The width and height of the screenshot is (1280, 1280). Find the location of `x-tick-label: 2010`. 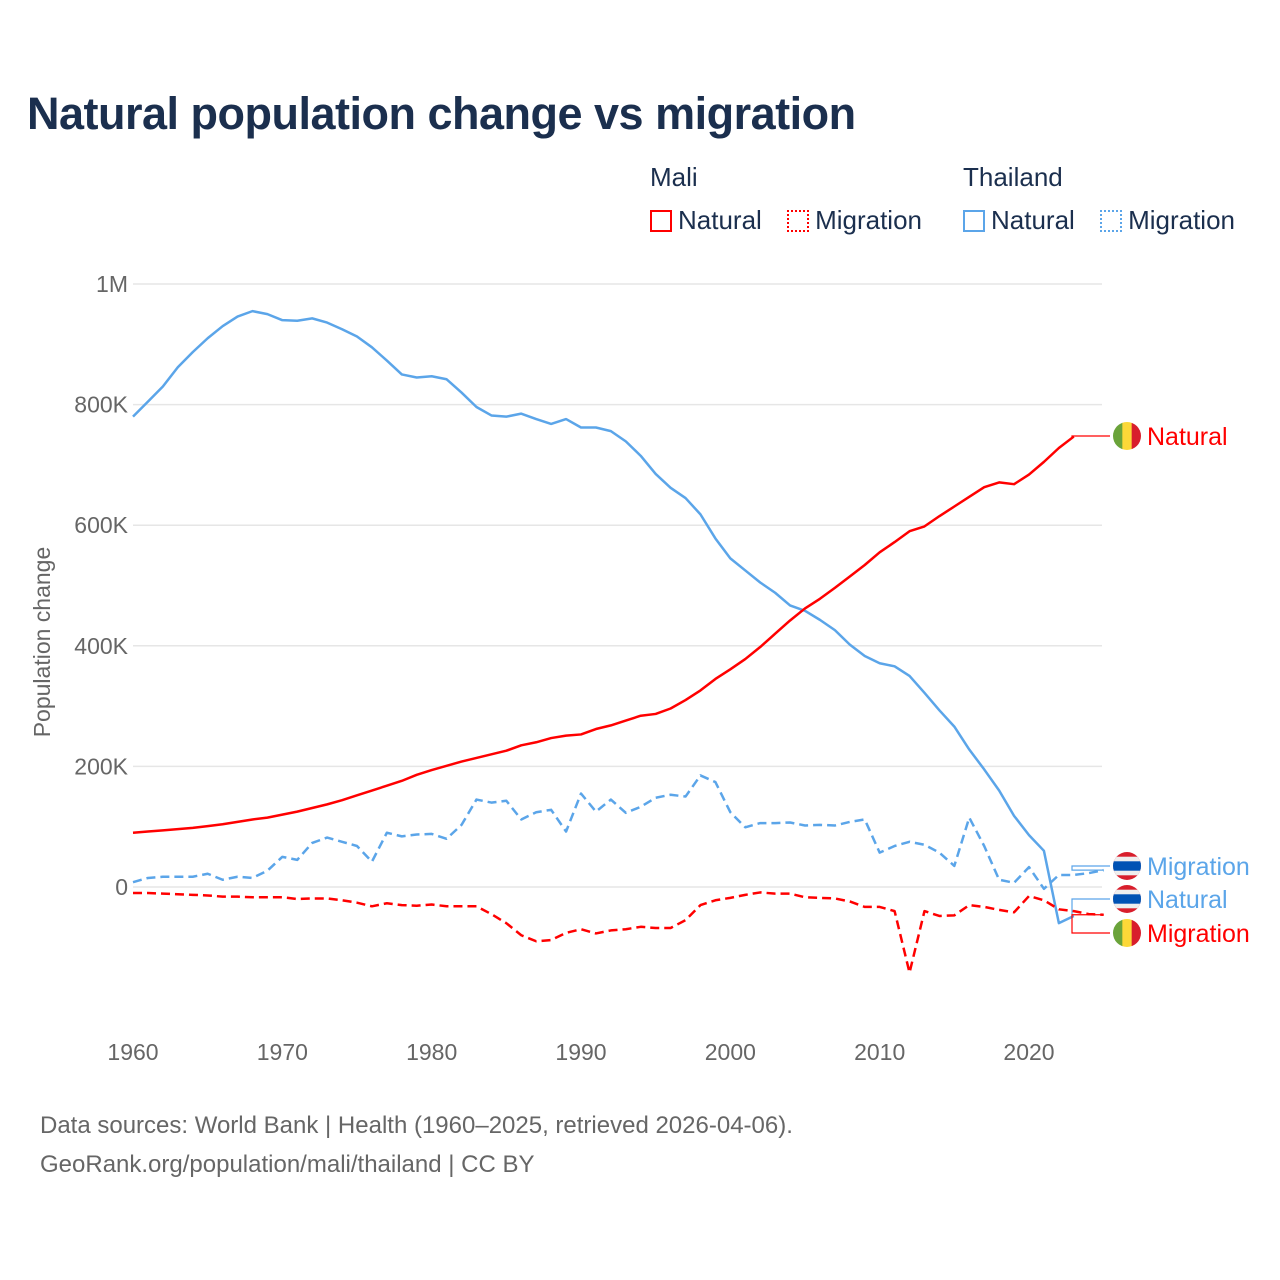

x-tick-label: 2010 is located at coordinates (879, 1052).